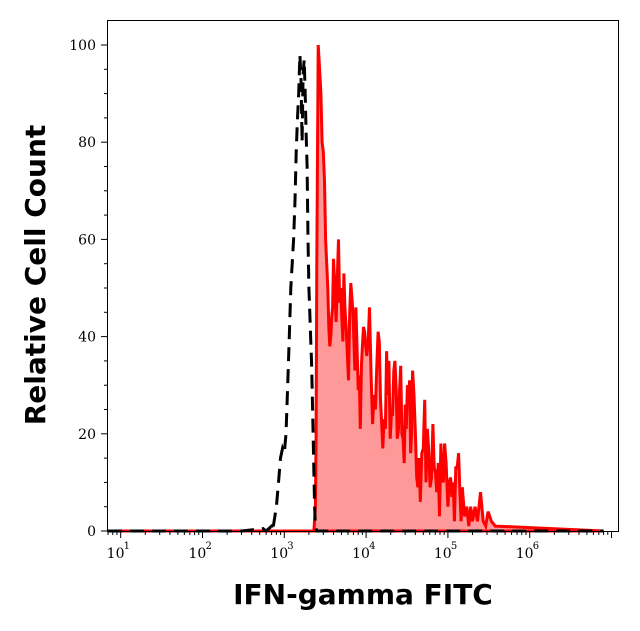 The width and height of the screenshot is (640, 631). What do you see at coordinates (87, 338) in the screenshot?
I see `y-tick-label: 40` at bounding box center [87, 338].